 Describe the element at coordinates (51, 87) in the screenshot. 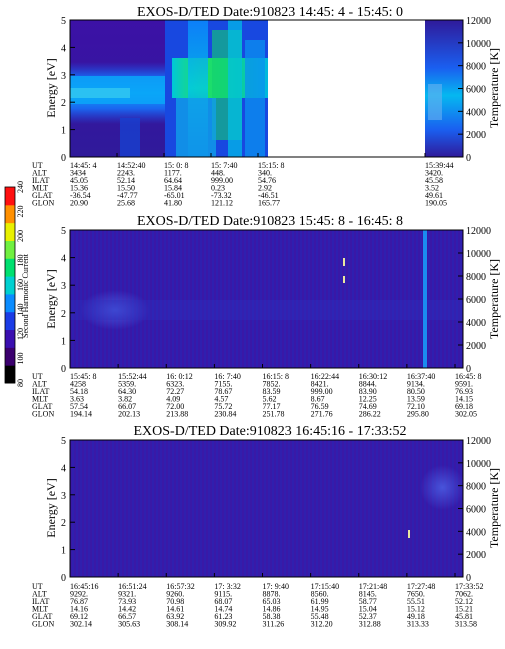

I see `y-axis-label: Energy [eV]` at that location.